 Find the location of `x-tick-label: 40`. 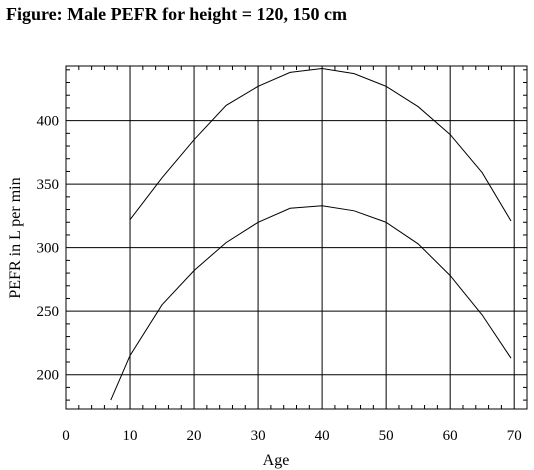

x-tick-label: 40 is located at coordinates (322, 436).